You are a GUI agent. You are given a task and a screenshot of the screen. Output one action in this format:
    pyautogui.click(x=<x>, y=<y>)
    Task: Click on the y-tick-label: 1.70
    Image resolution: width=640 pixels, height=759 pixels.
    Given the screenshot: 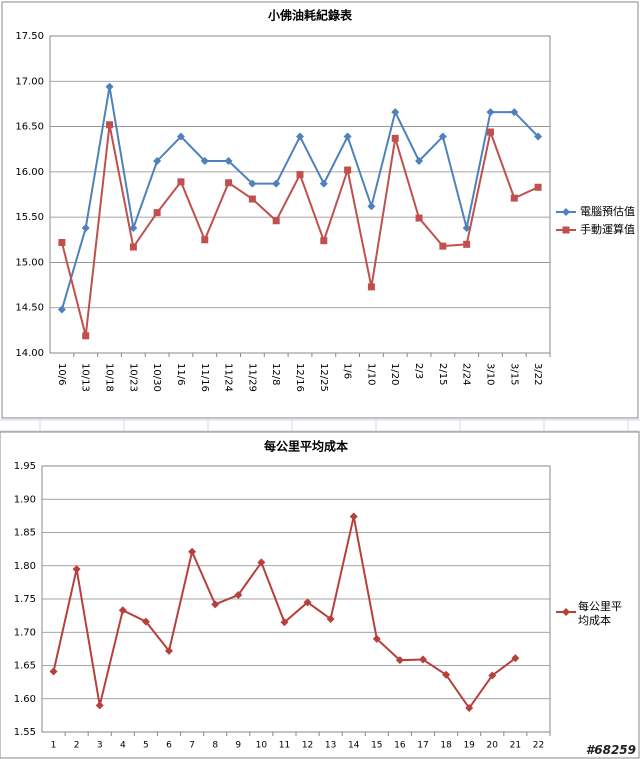 What is the action you would take?
    pyautogui.click(x=25, y=632)
    